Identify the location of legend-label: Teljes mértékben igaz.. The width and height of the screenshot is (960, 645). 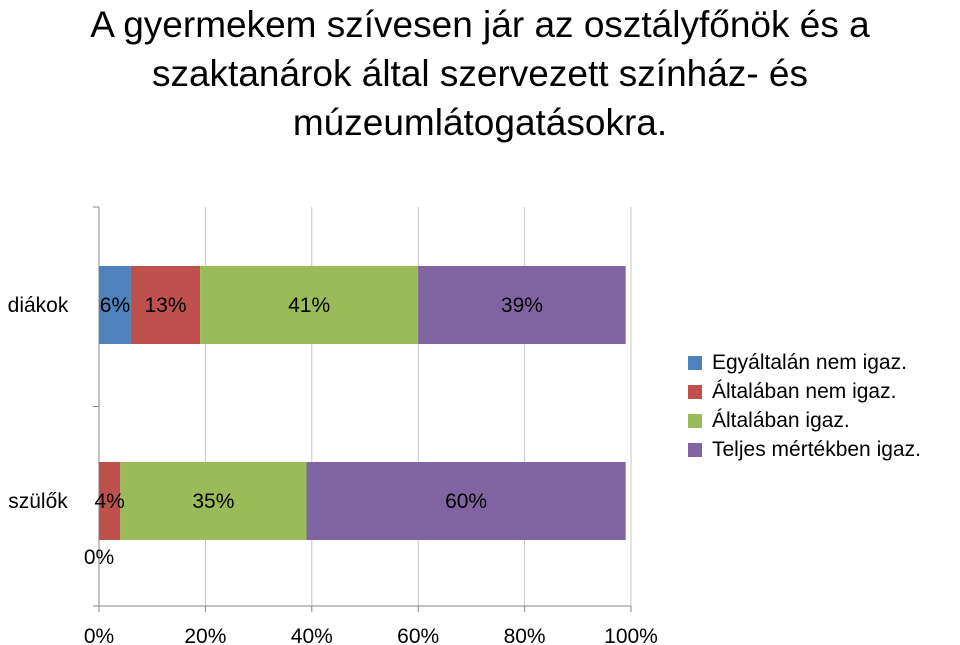
(816, 449).